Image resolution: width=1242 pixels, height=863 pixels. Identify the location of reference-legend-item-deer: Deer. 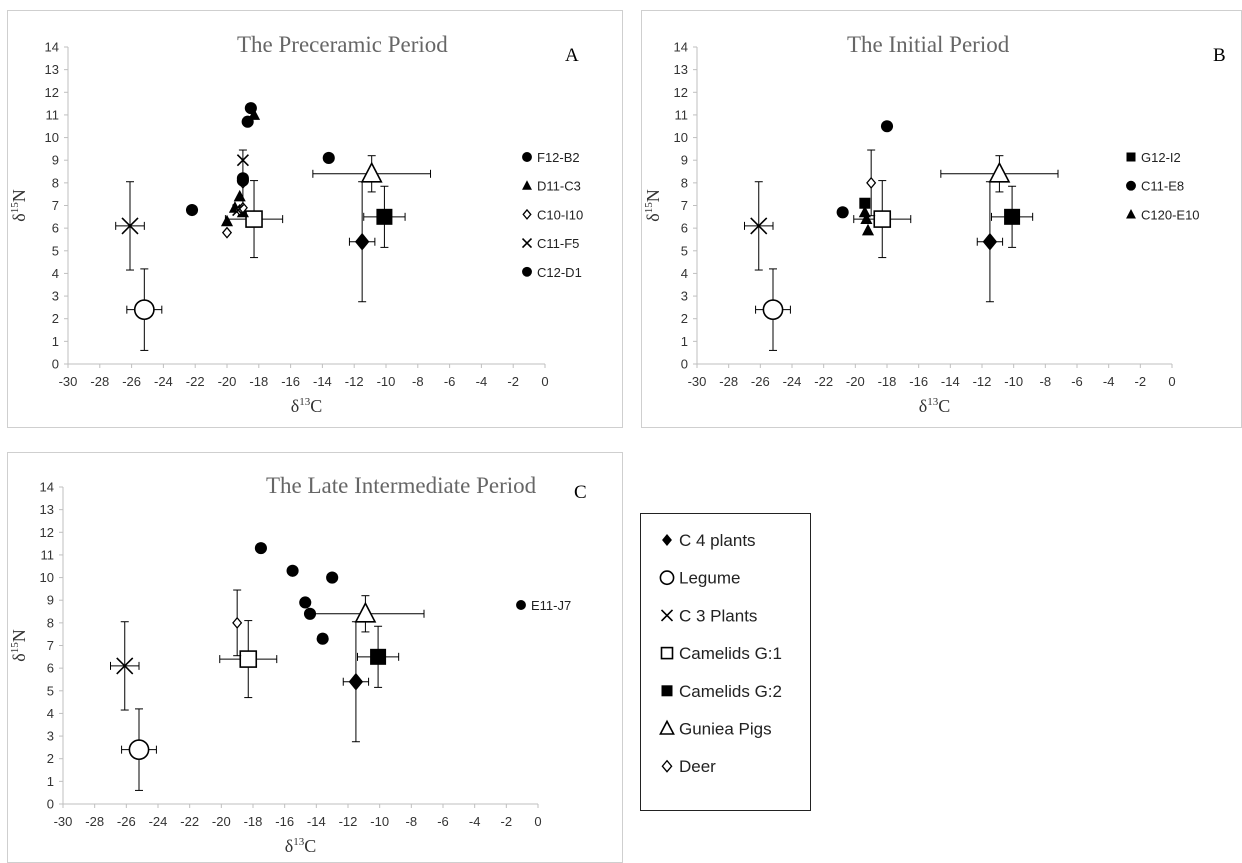
(688, 766).